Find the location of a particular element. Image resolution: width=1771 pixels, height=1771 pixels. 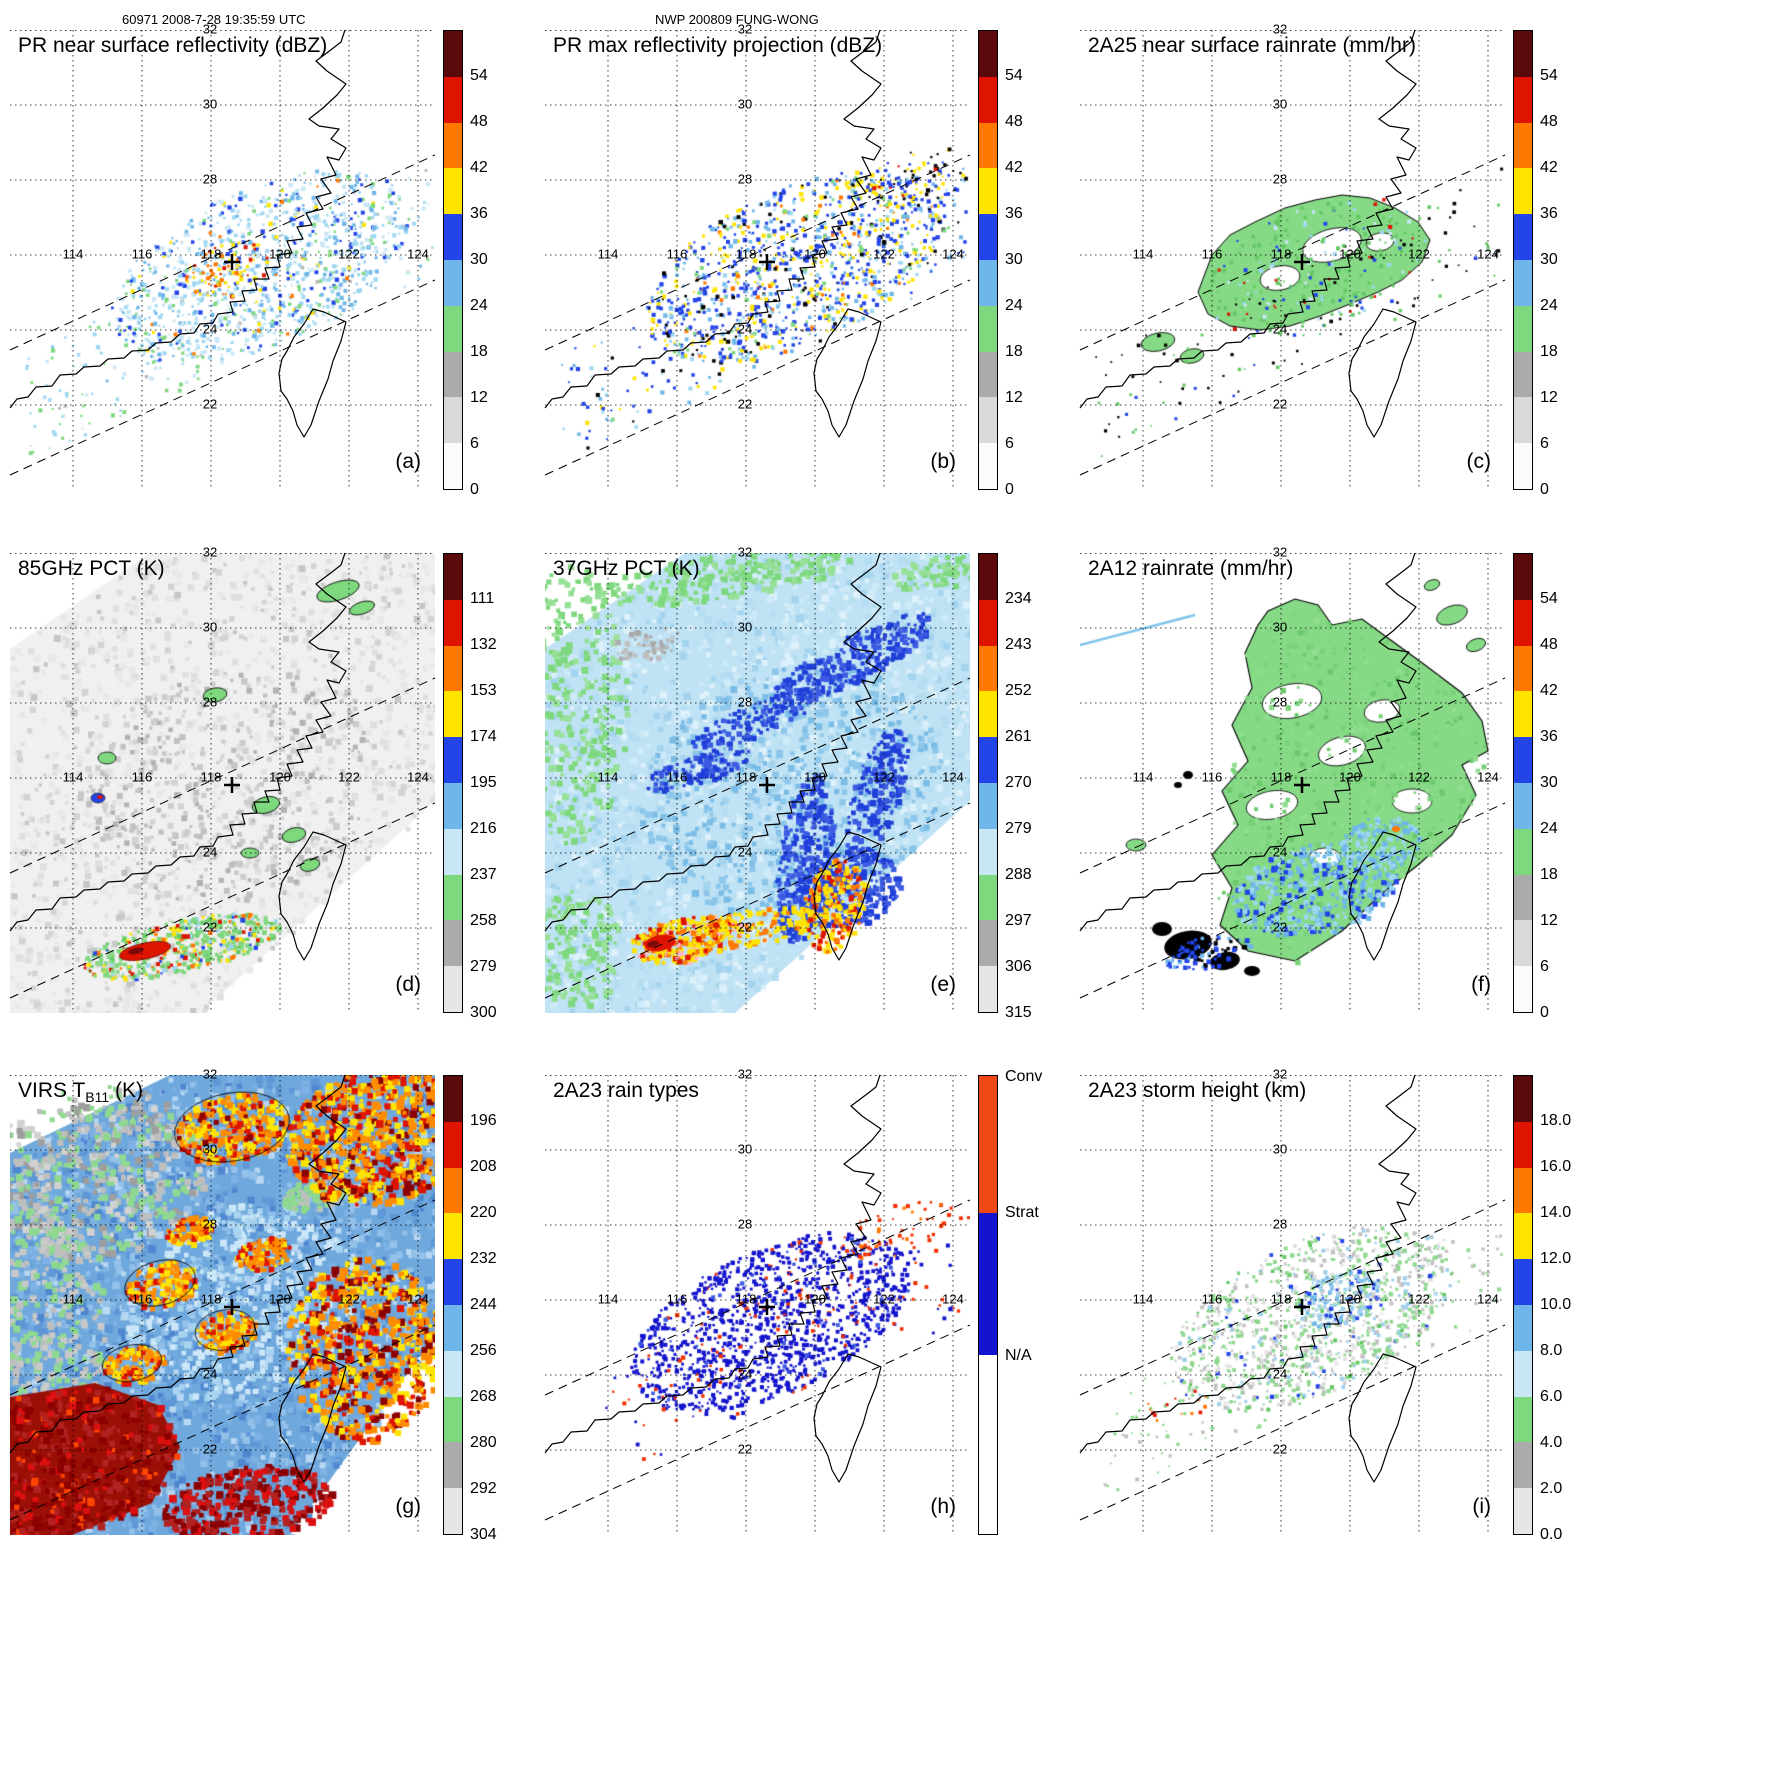

colorbar-tick: 18 is located at coordinates (1549, 351).